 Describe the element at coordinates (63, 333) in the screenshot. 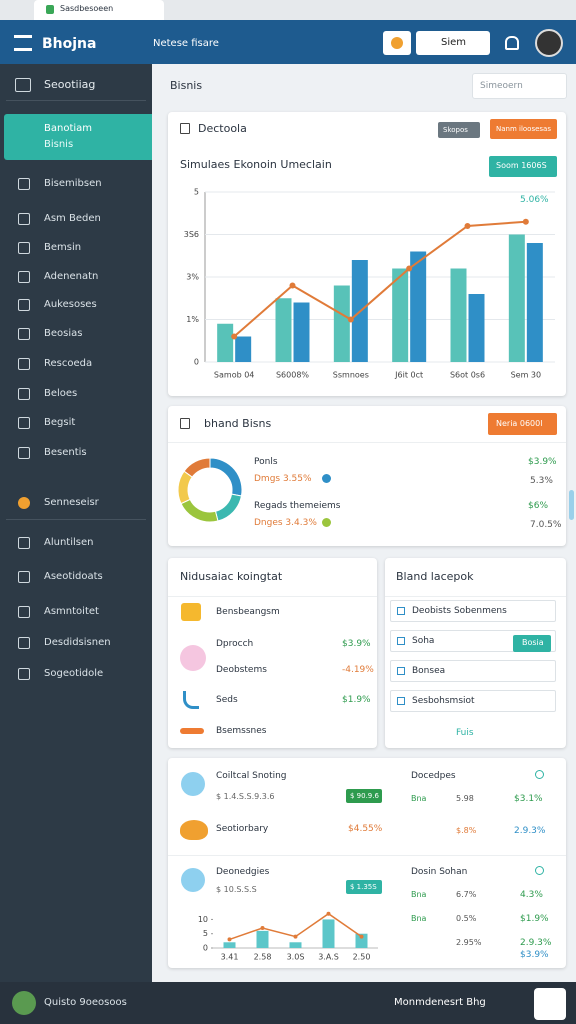

I see `sidebar-item: Beosias` at that location.